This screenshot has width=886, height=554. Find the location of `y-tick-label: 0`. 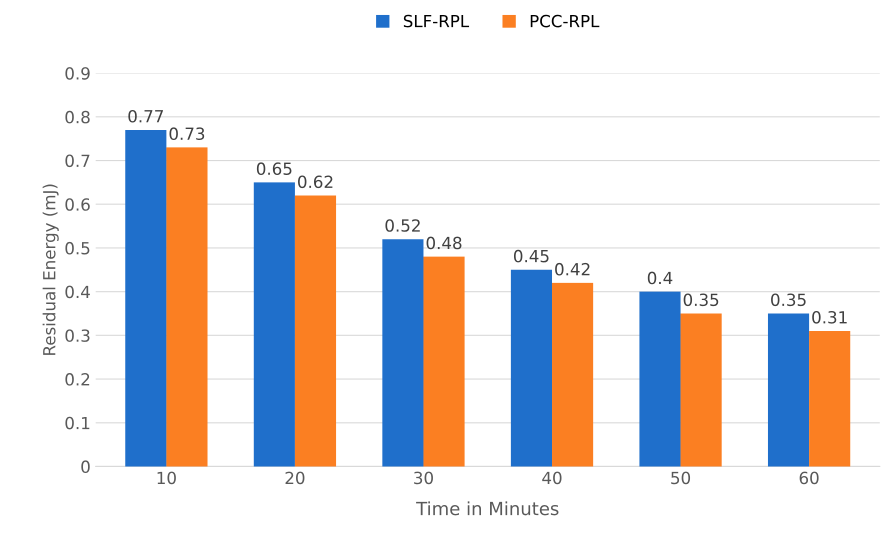

y-tick-label: 0 is located at coordinates (85, 467).